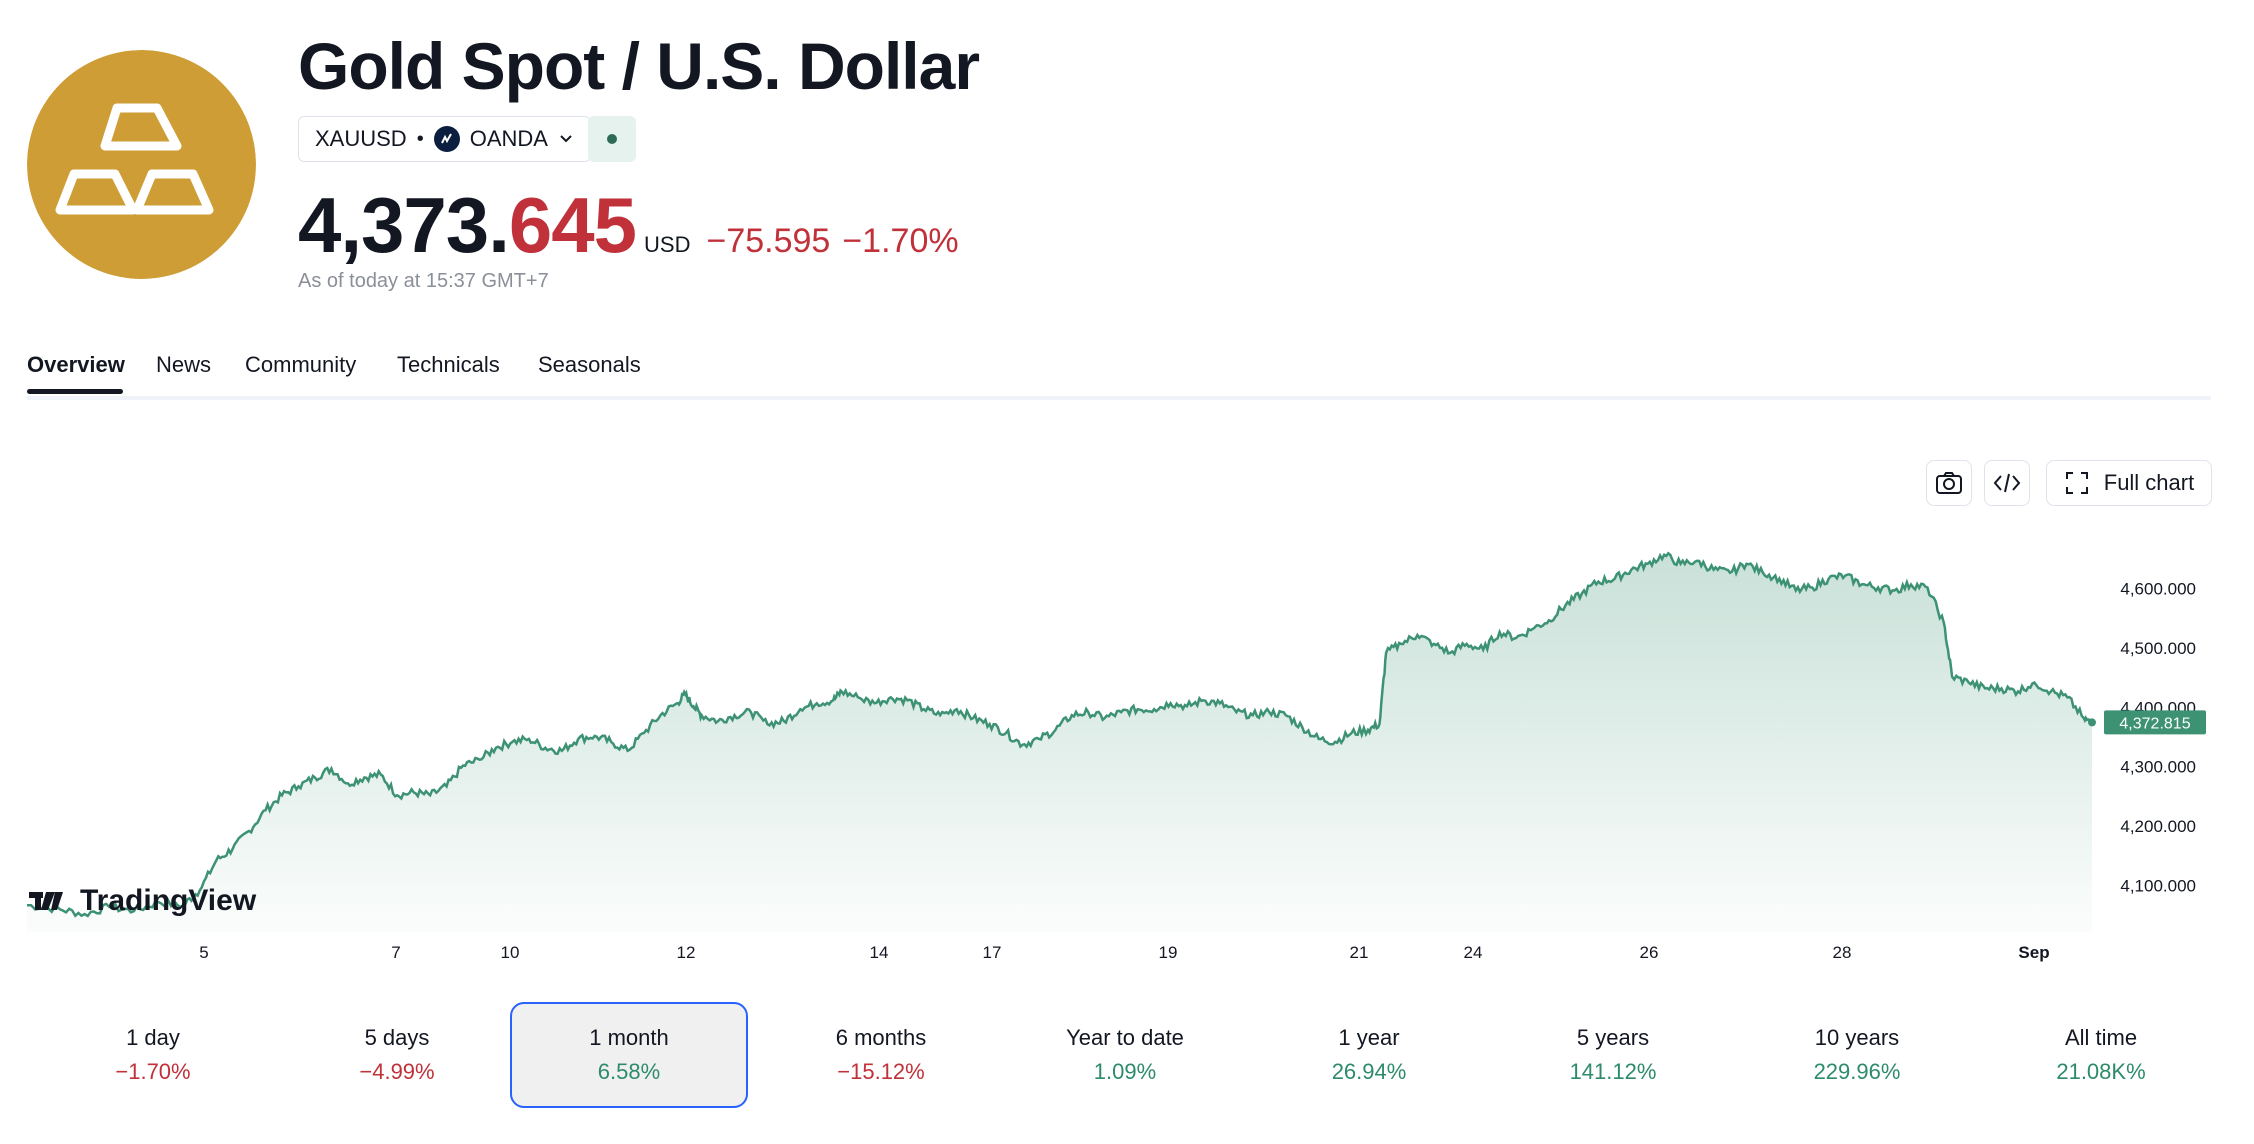 The width and height of the screenshot is (2254, 1144). What do you see at coordinates (1613, 1055) in the screenshot?
I see `period-5-years: 5 years 141.12%` at bounding box center [1613, 1055].